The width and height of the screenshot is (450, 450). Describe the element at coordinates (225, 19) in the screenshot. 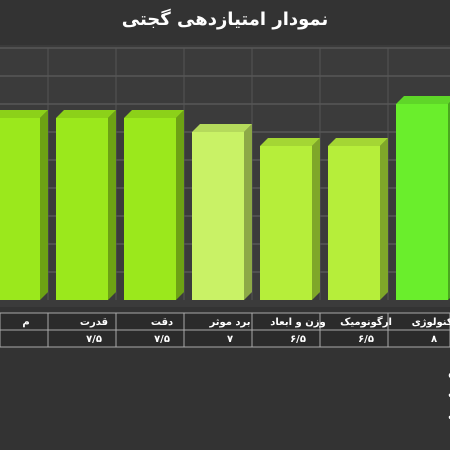

I see `chart-title: نمودار امتیازدهی گجتی` at that location.